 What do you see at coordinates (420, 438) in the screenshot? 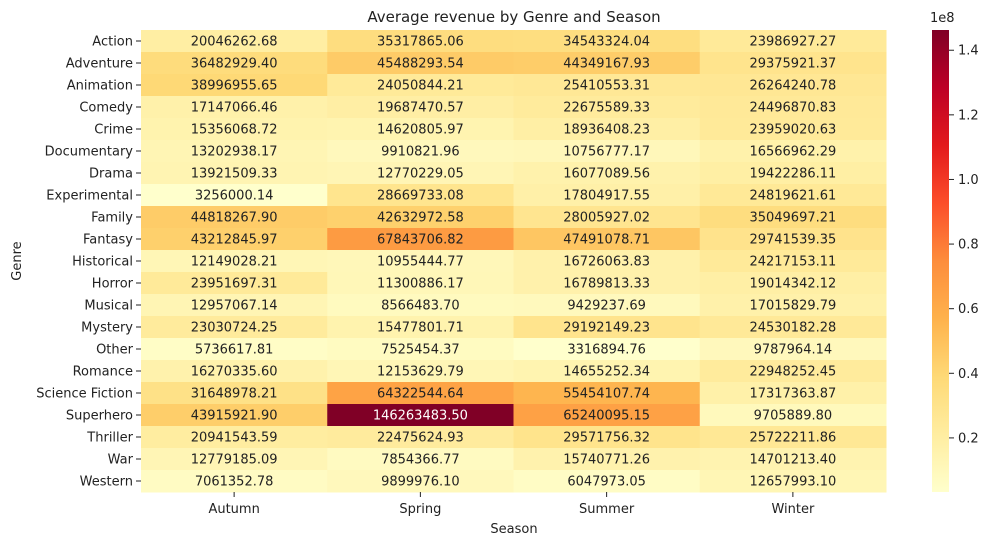
I see `cell-value-label: 22475624.93` at bounding box center [420, 438].